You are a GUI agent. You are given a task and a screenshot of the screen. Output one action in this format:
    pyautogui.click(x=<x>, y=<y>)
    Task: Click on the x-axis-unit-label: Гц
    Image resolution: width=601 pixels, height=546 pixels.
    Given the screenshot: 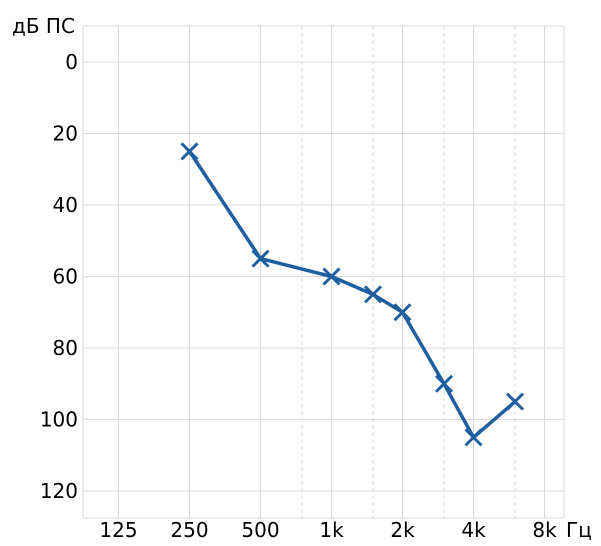 What is the action you would take?
    pyautogui.click(x=579, y=530)
    